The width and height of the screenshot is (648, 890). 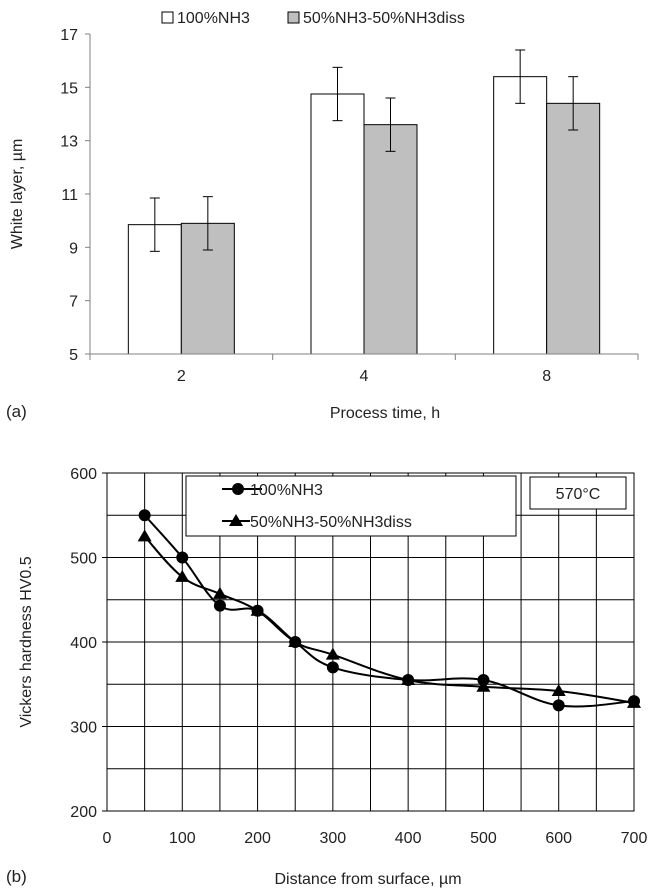 I want to click on x-tick-label-500: 500, so click(x=483, y=838).